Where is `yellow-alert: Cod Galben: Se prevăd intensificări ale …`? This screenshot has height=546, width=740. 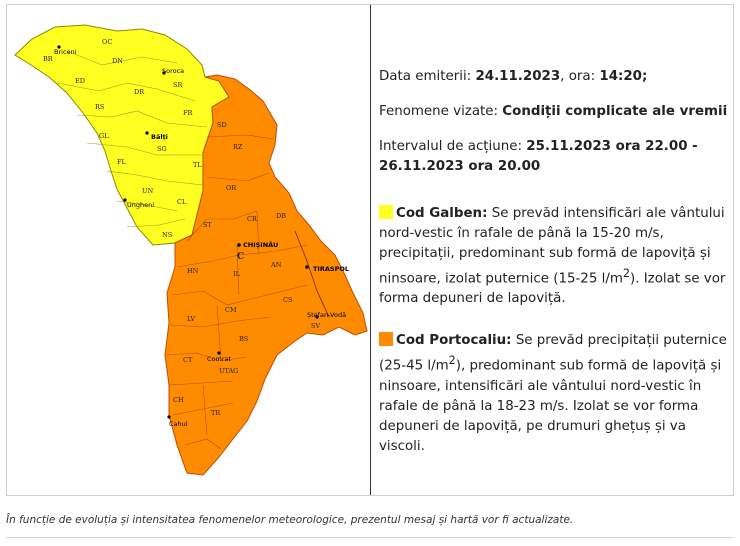 yellow-alert: Cod Galben: Se prevăd intensificări ale … is located at coordinates (554, 256).